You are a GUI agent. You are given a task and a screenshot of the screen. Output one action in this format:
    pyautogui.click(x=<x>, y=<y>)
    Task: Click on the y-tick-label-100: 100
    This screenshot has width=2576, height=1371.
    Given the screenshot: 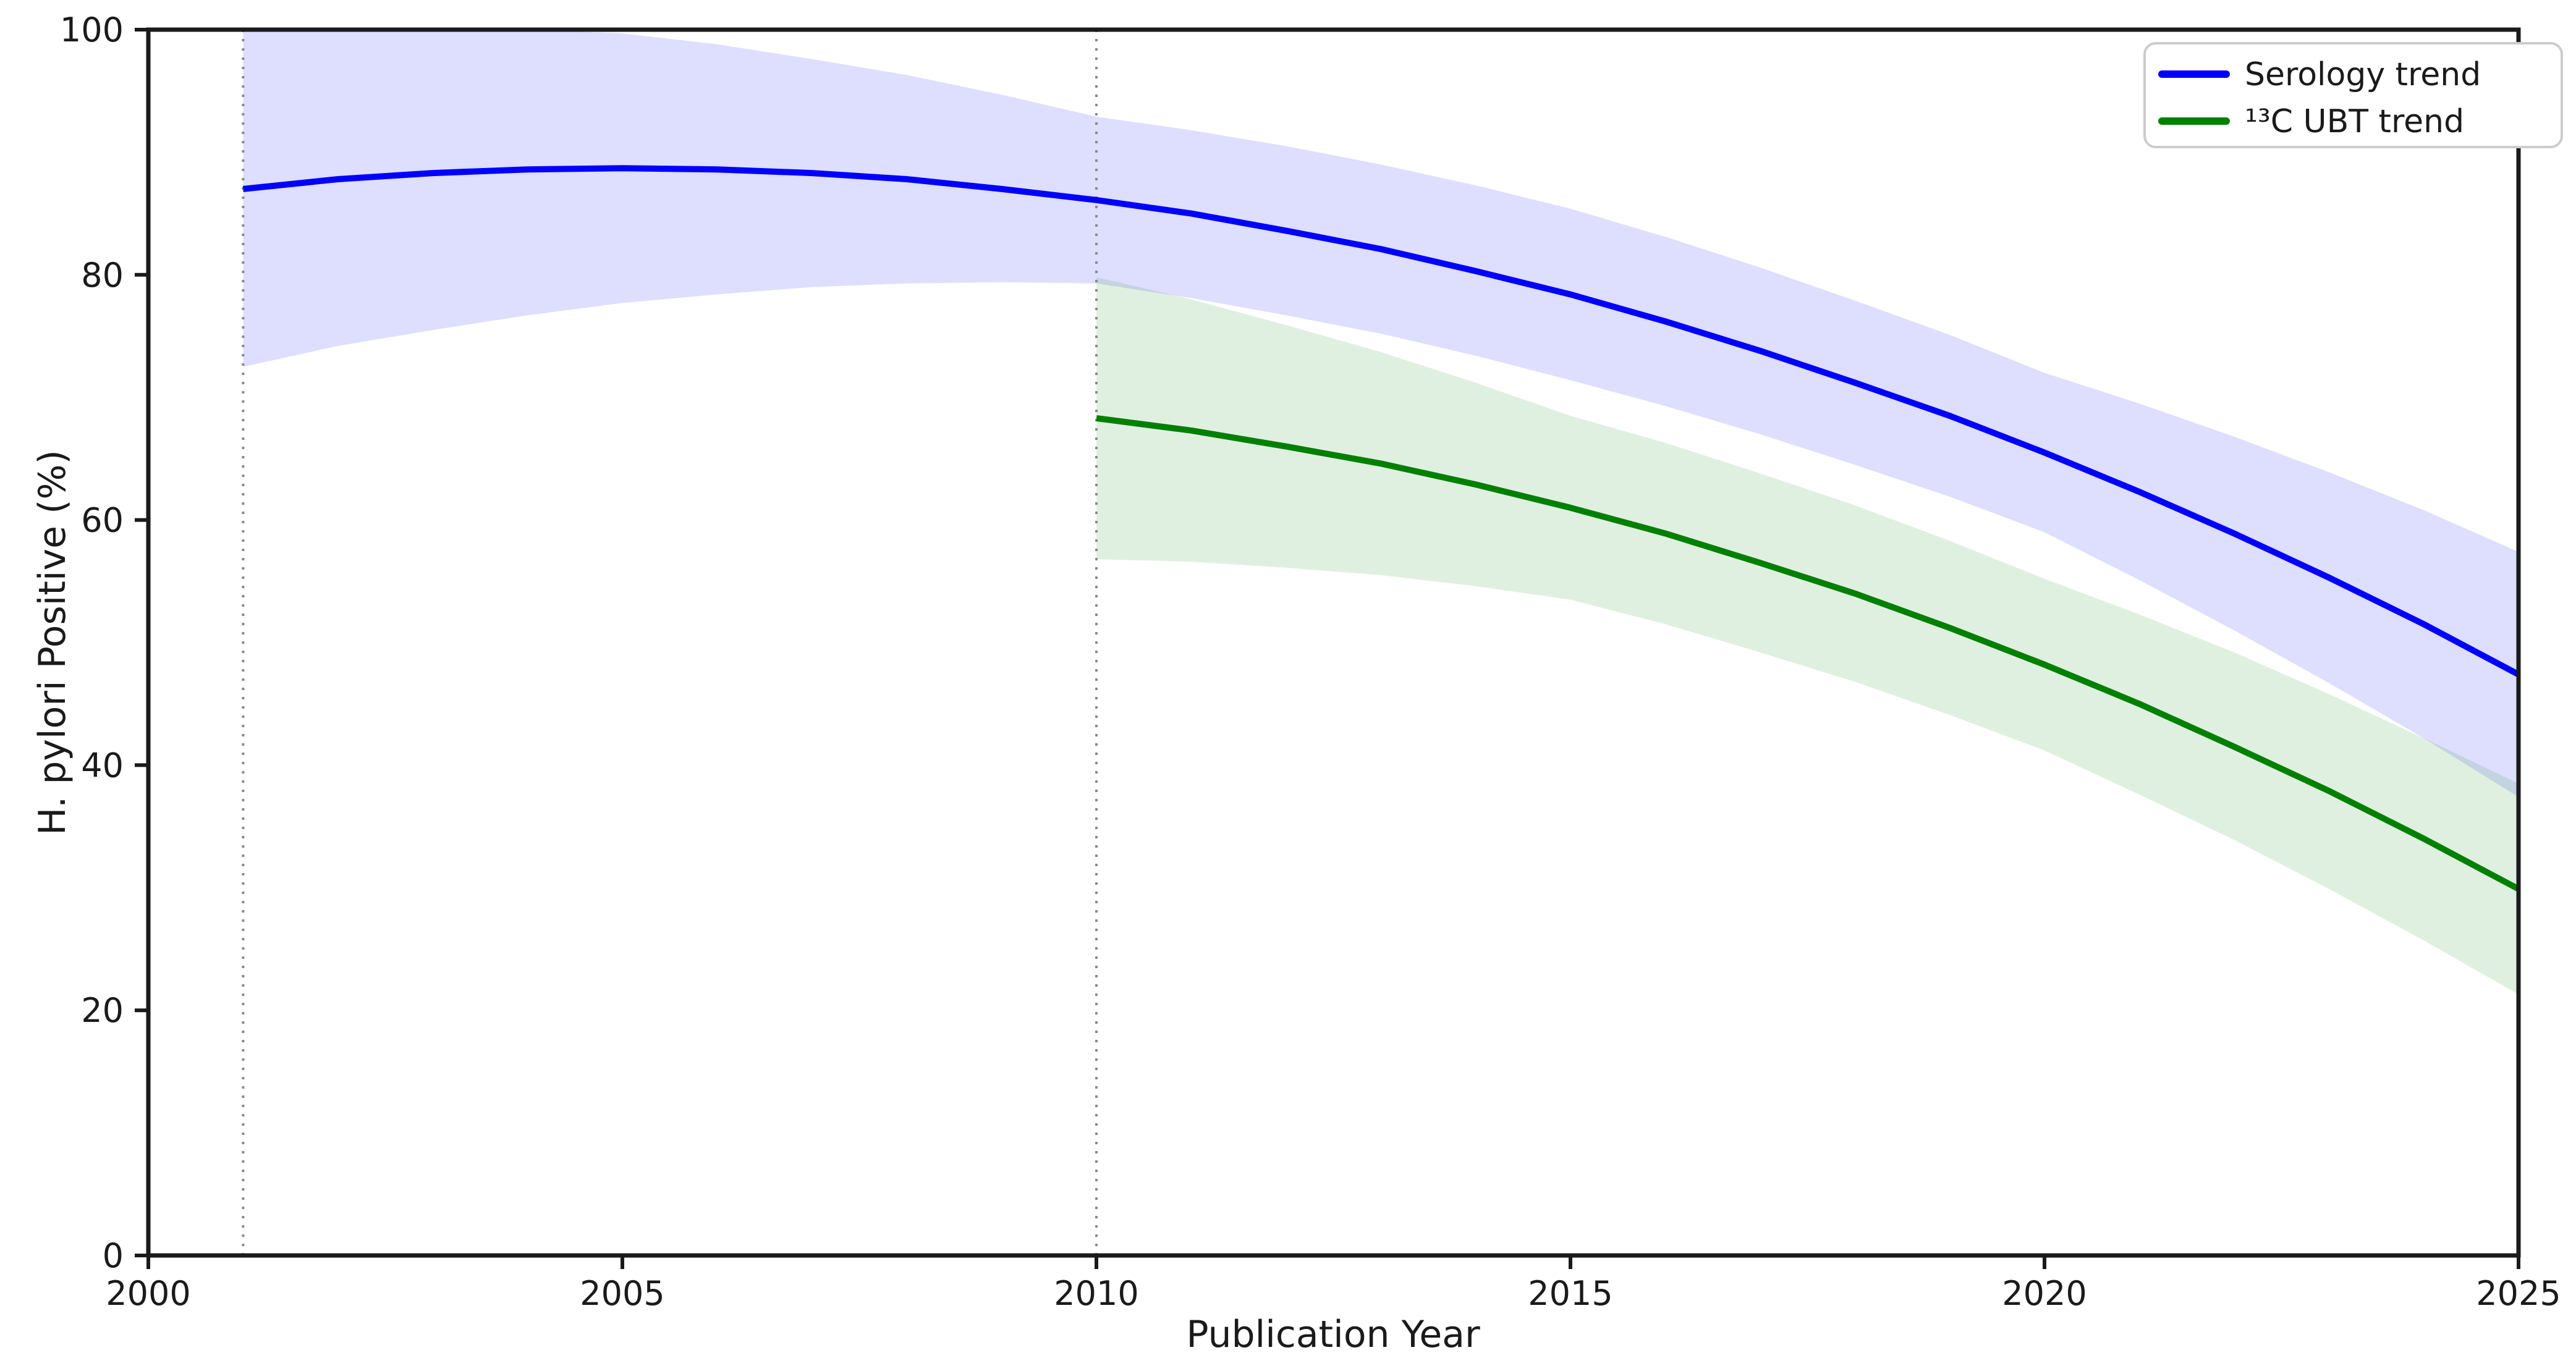 What is the action you would take?
    pyautogui.click(x=92, y=30)
    